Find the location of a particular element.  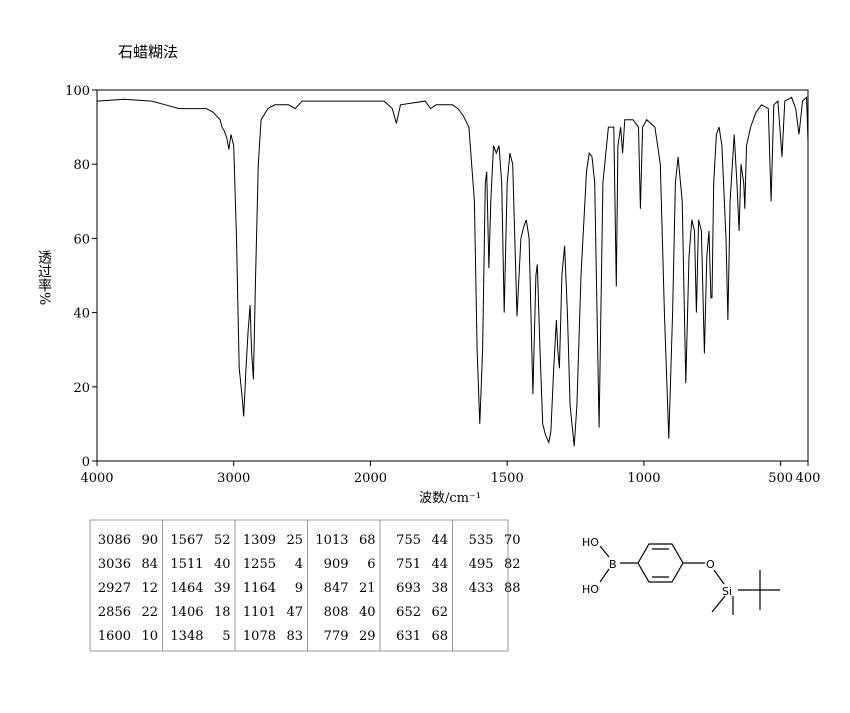

peak-wavenumber: 1600 is located at coordinates (114, 636).